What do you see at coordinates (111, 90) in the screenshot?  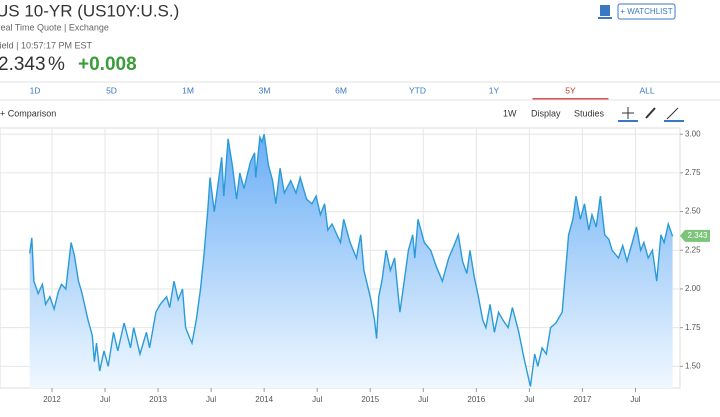 I see `range-tab: 5D` at bounding box center [111, 90].